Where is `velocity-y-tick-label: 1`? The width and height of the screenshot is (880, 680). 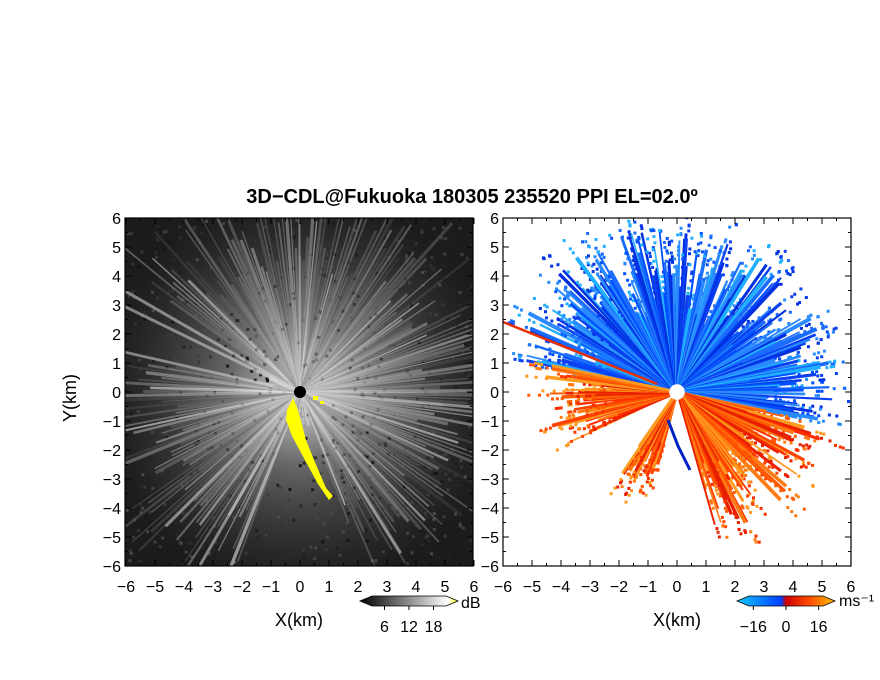 velocity-y-tick-label: 1 is located at coordinates (494, 364).